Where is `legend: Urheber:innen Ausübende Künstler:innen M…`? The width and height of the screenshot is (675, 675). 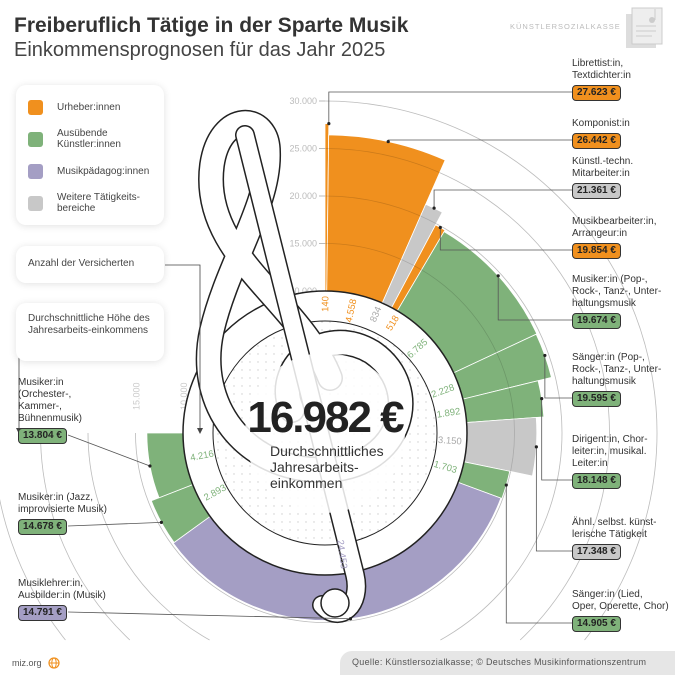 legend: Urheber:innen Ausübende Künstler:innen M… is located at coordinates (90, 155).